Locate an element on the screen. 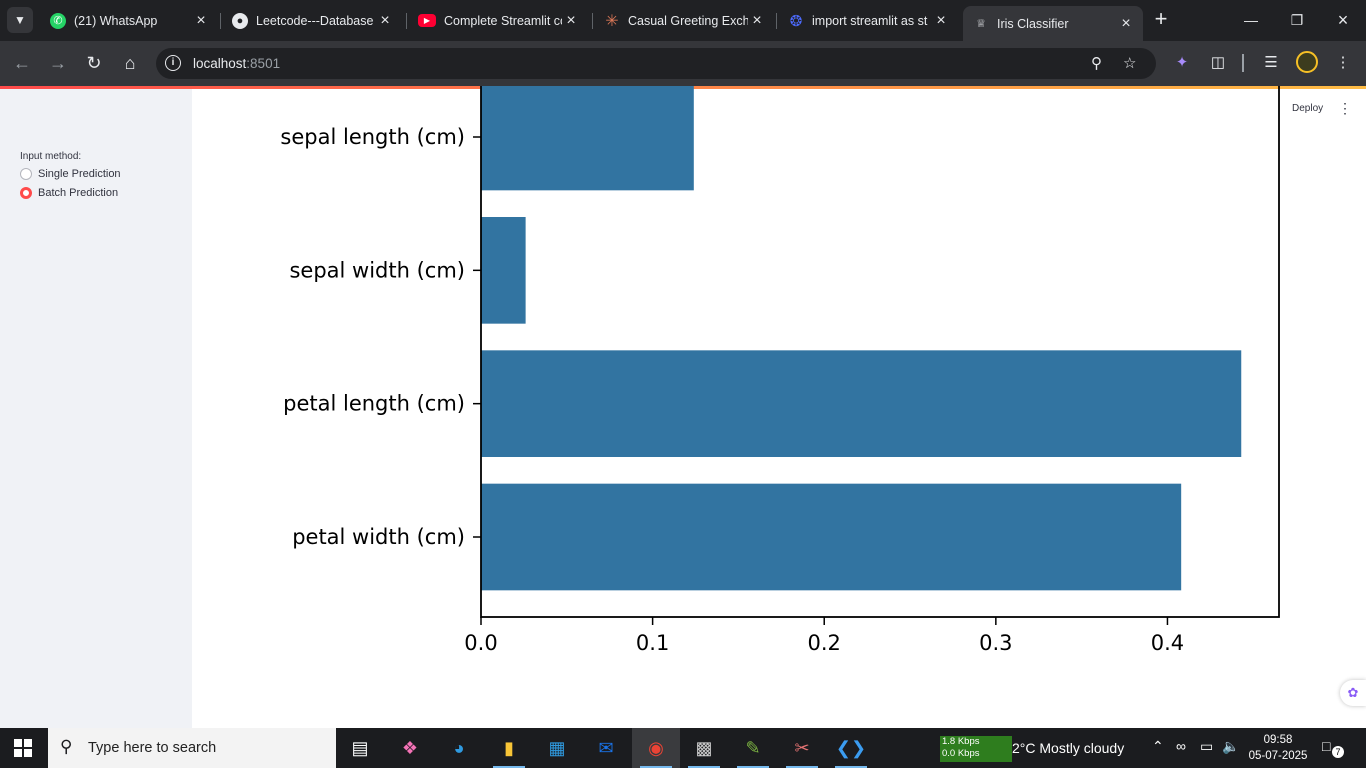 This screenshot has height=768, width=1366. clock-time: 09:58 is located at coordinates (1278, 740).